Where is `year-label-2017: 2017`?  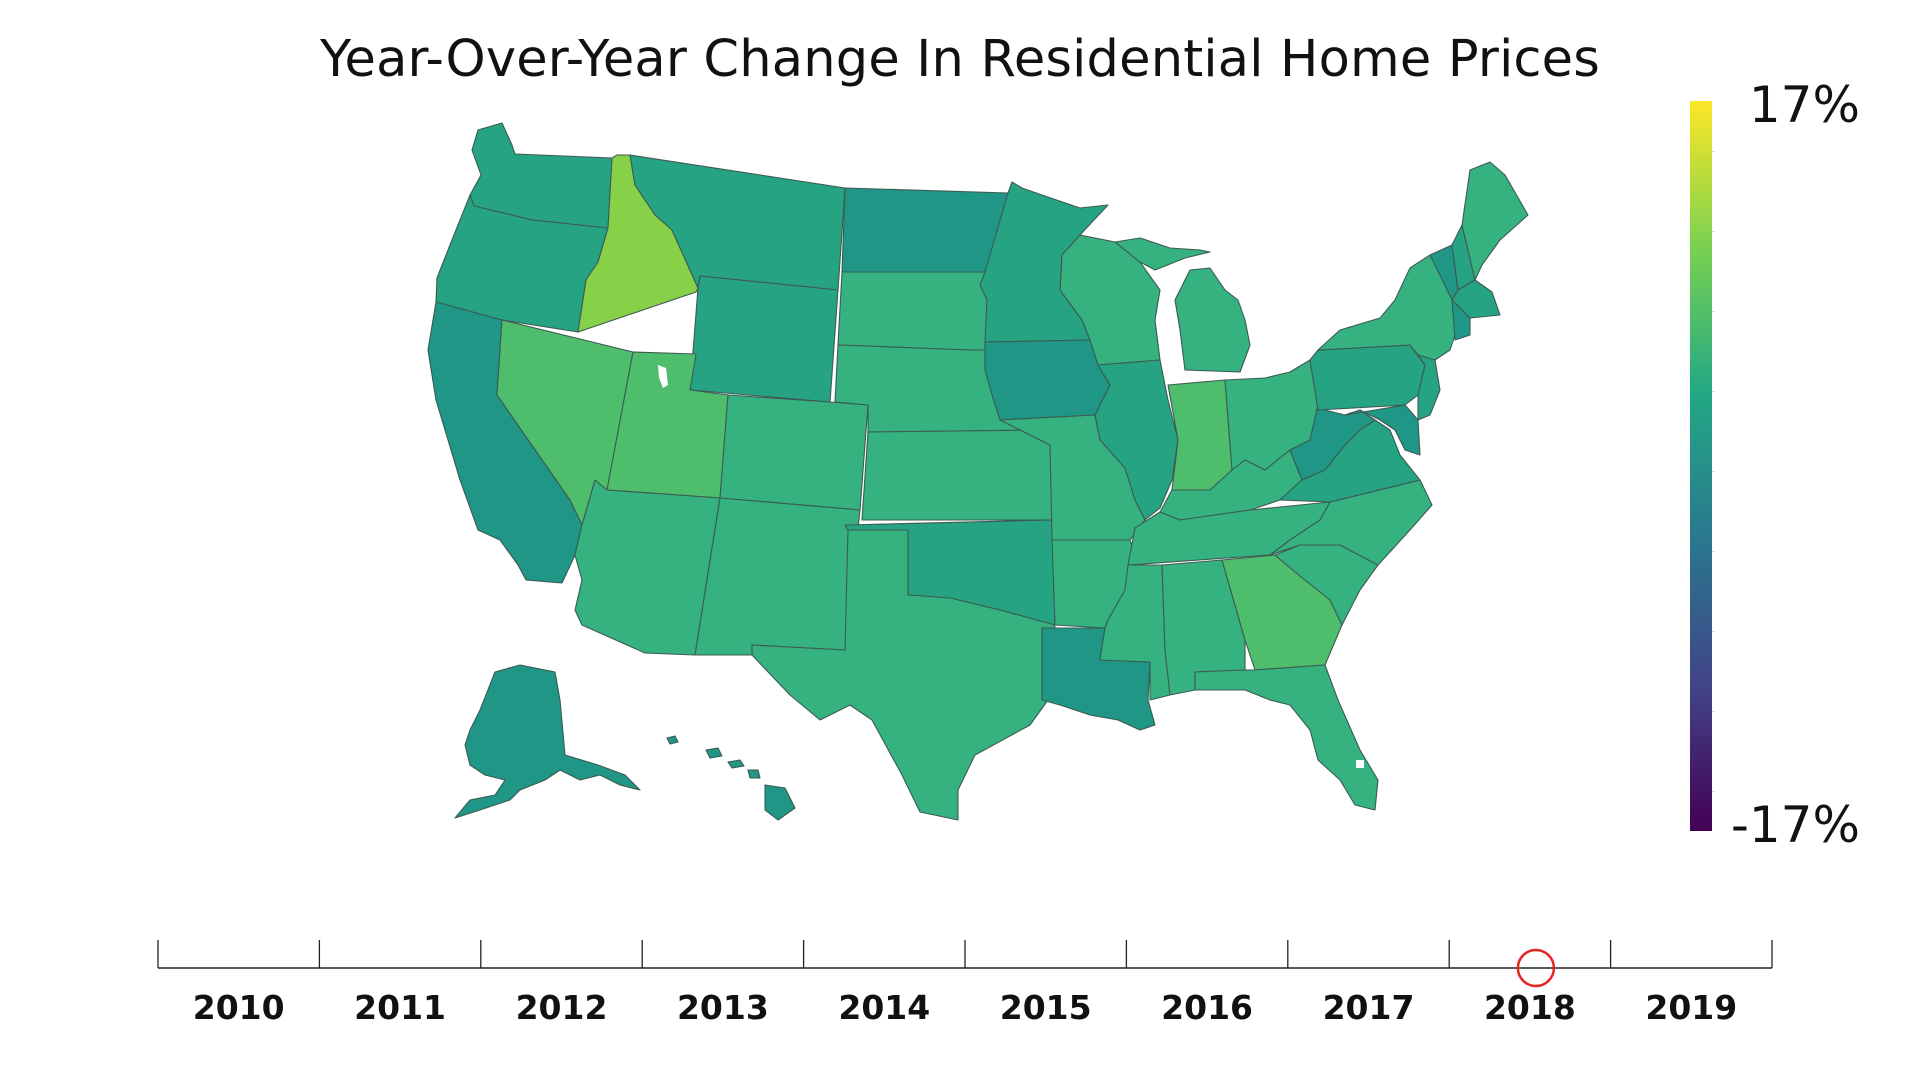 year-label-2017: 2017 is located at coordinates (1368, 1007).